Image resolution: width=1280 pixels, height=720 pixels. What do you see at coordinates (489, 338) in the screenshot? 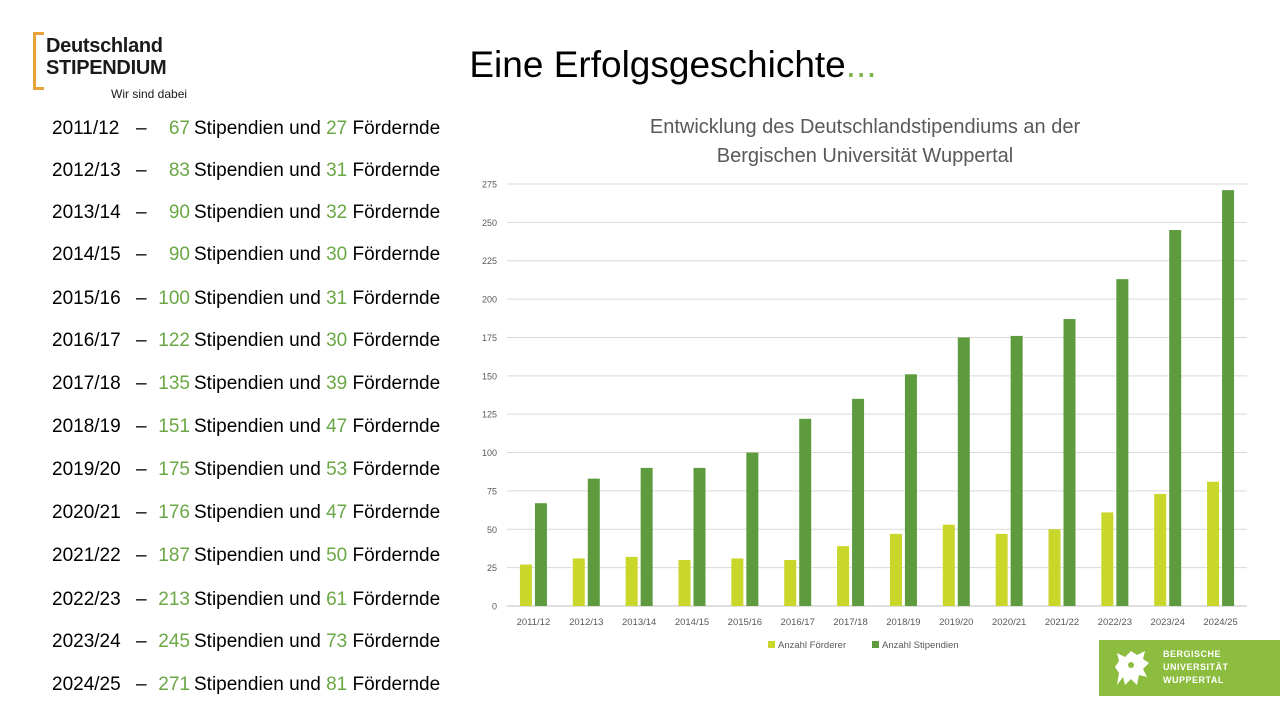
I see `y-tick-label: 175` at bounding box center [489, 338].